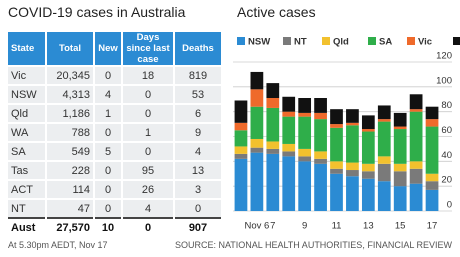  I want to click on table-cell: 5, so click(108, 151).